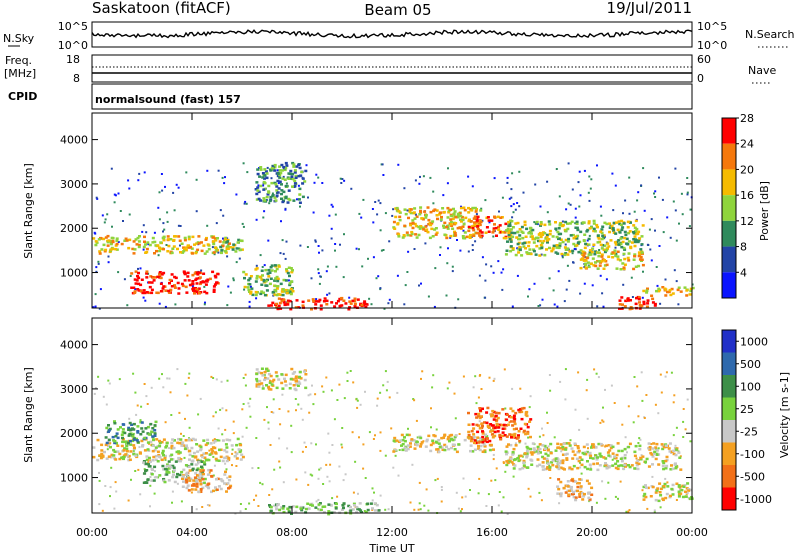 The image size is (800, 554). Describe the element at coordinates (770, 34) in the screenshot. I see `noise-right-label: N.Search` at that location.